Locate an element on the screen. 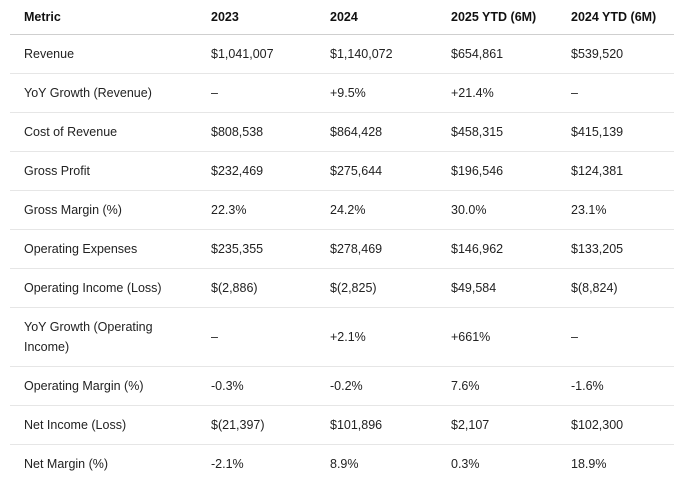 The height and width of the screenshot is (486, 674). cell-2024: $278,469 is located at coordinates (376, 249).